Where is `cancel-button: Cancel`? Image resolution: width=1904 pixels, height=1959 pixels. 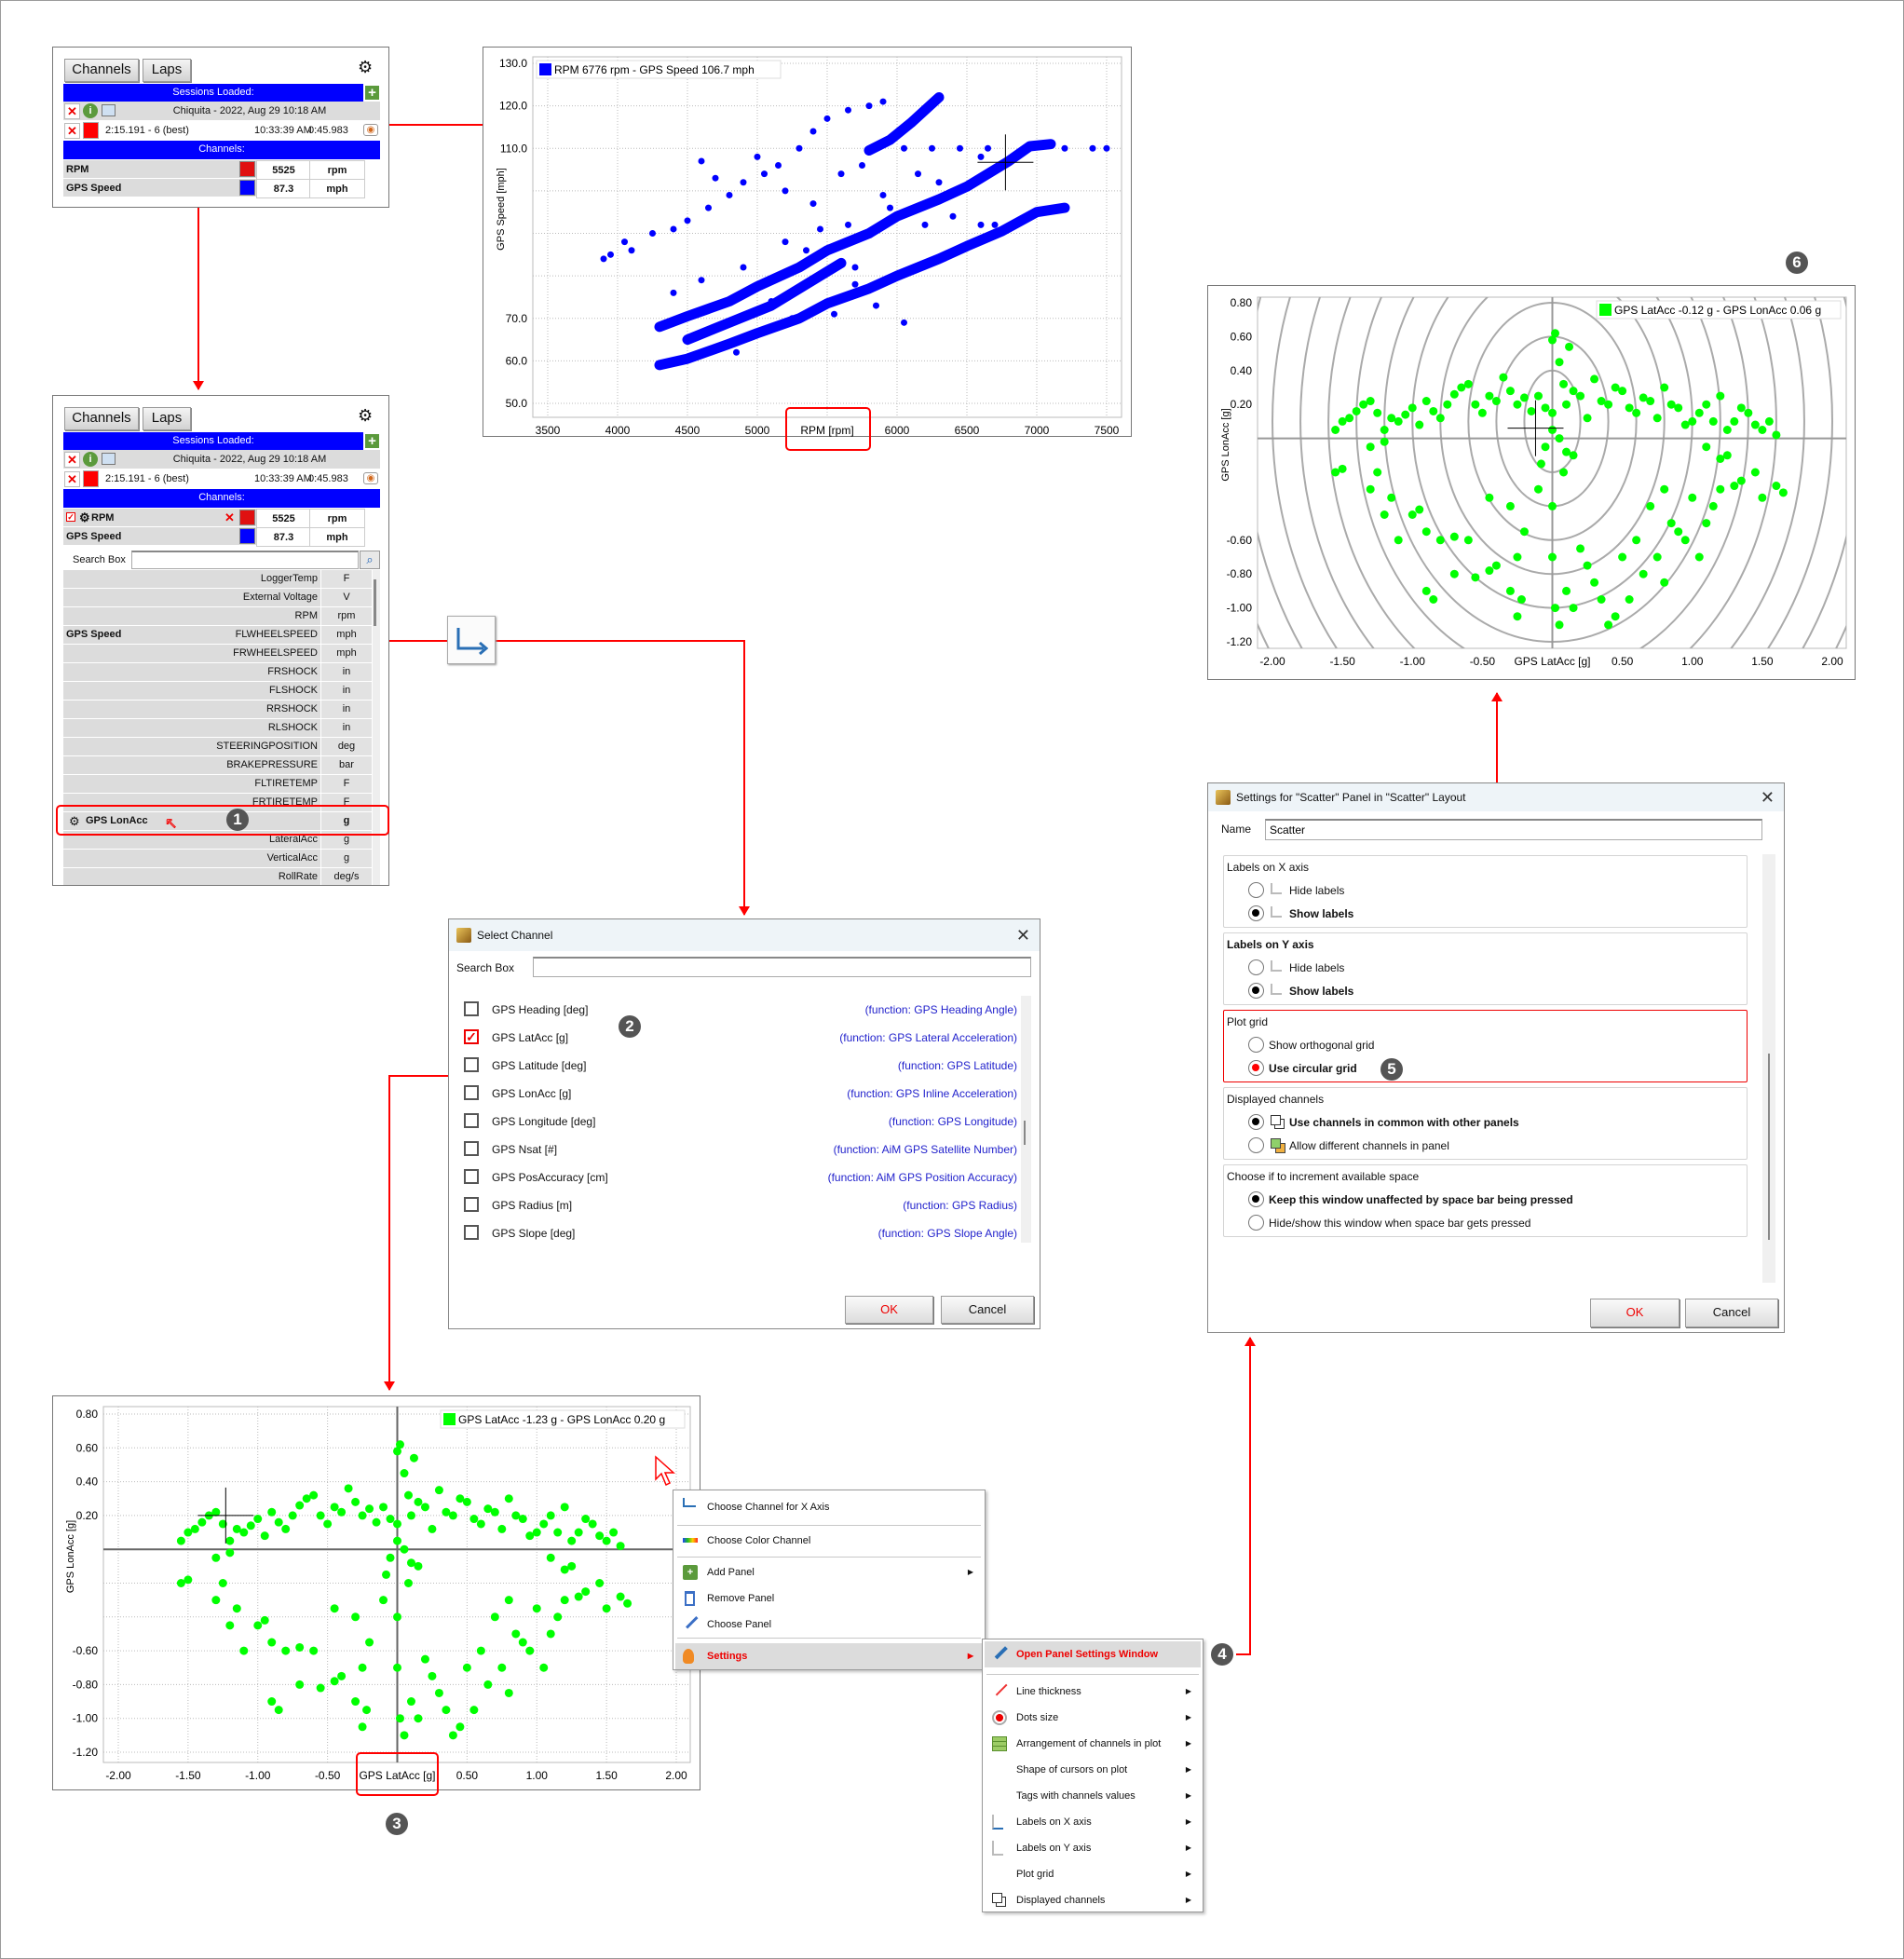
cancel-button: Cancel is located at coordinates (1731, 1313).